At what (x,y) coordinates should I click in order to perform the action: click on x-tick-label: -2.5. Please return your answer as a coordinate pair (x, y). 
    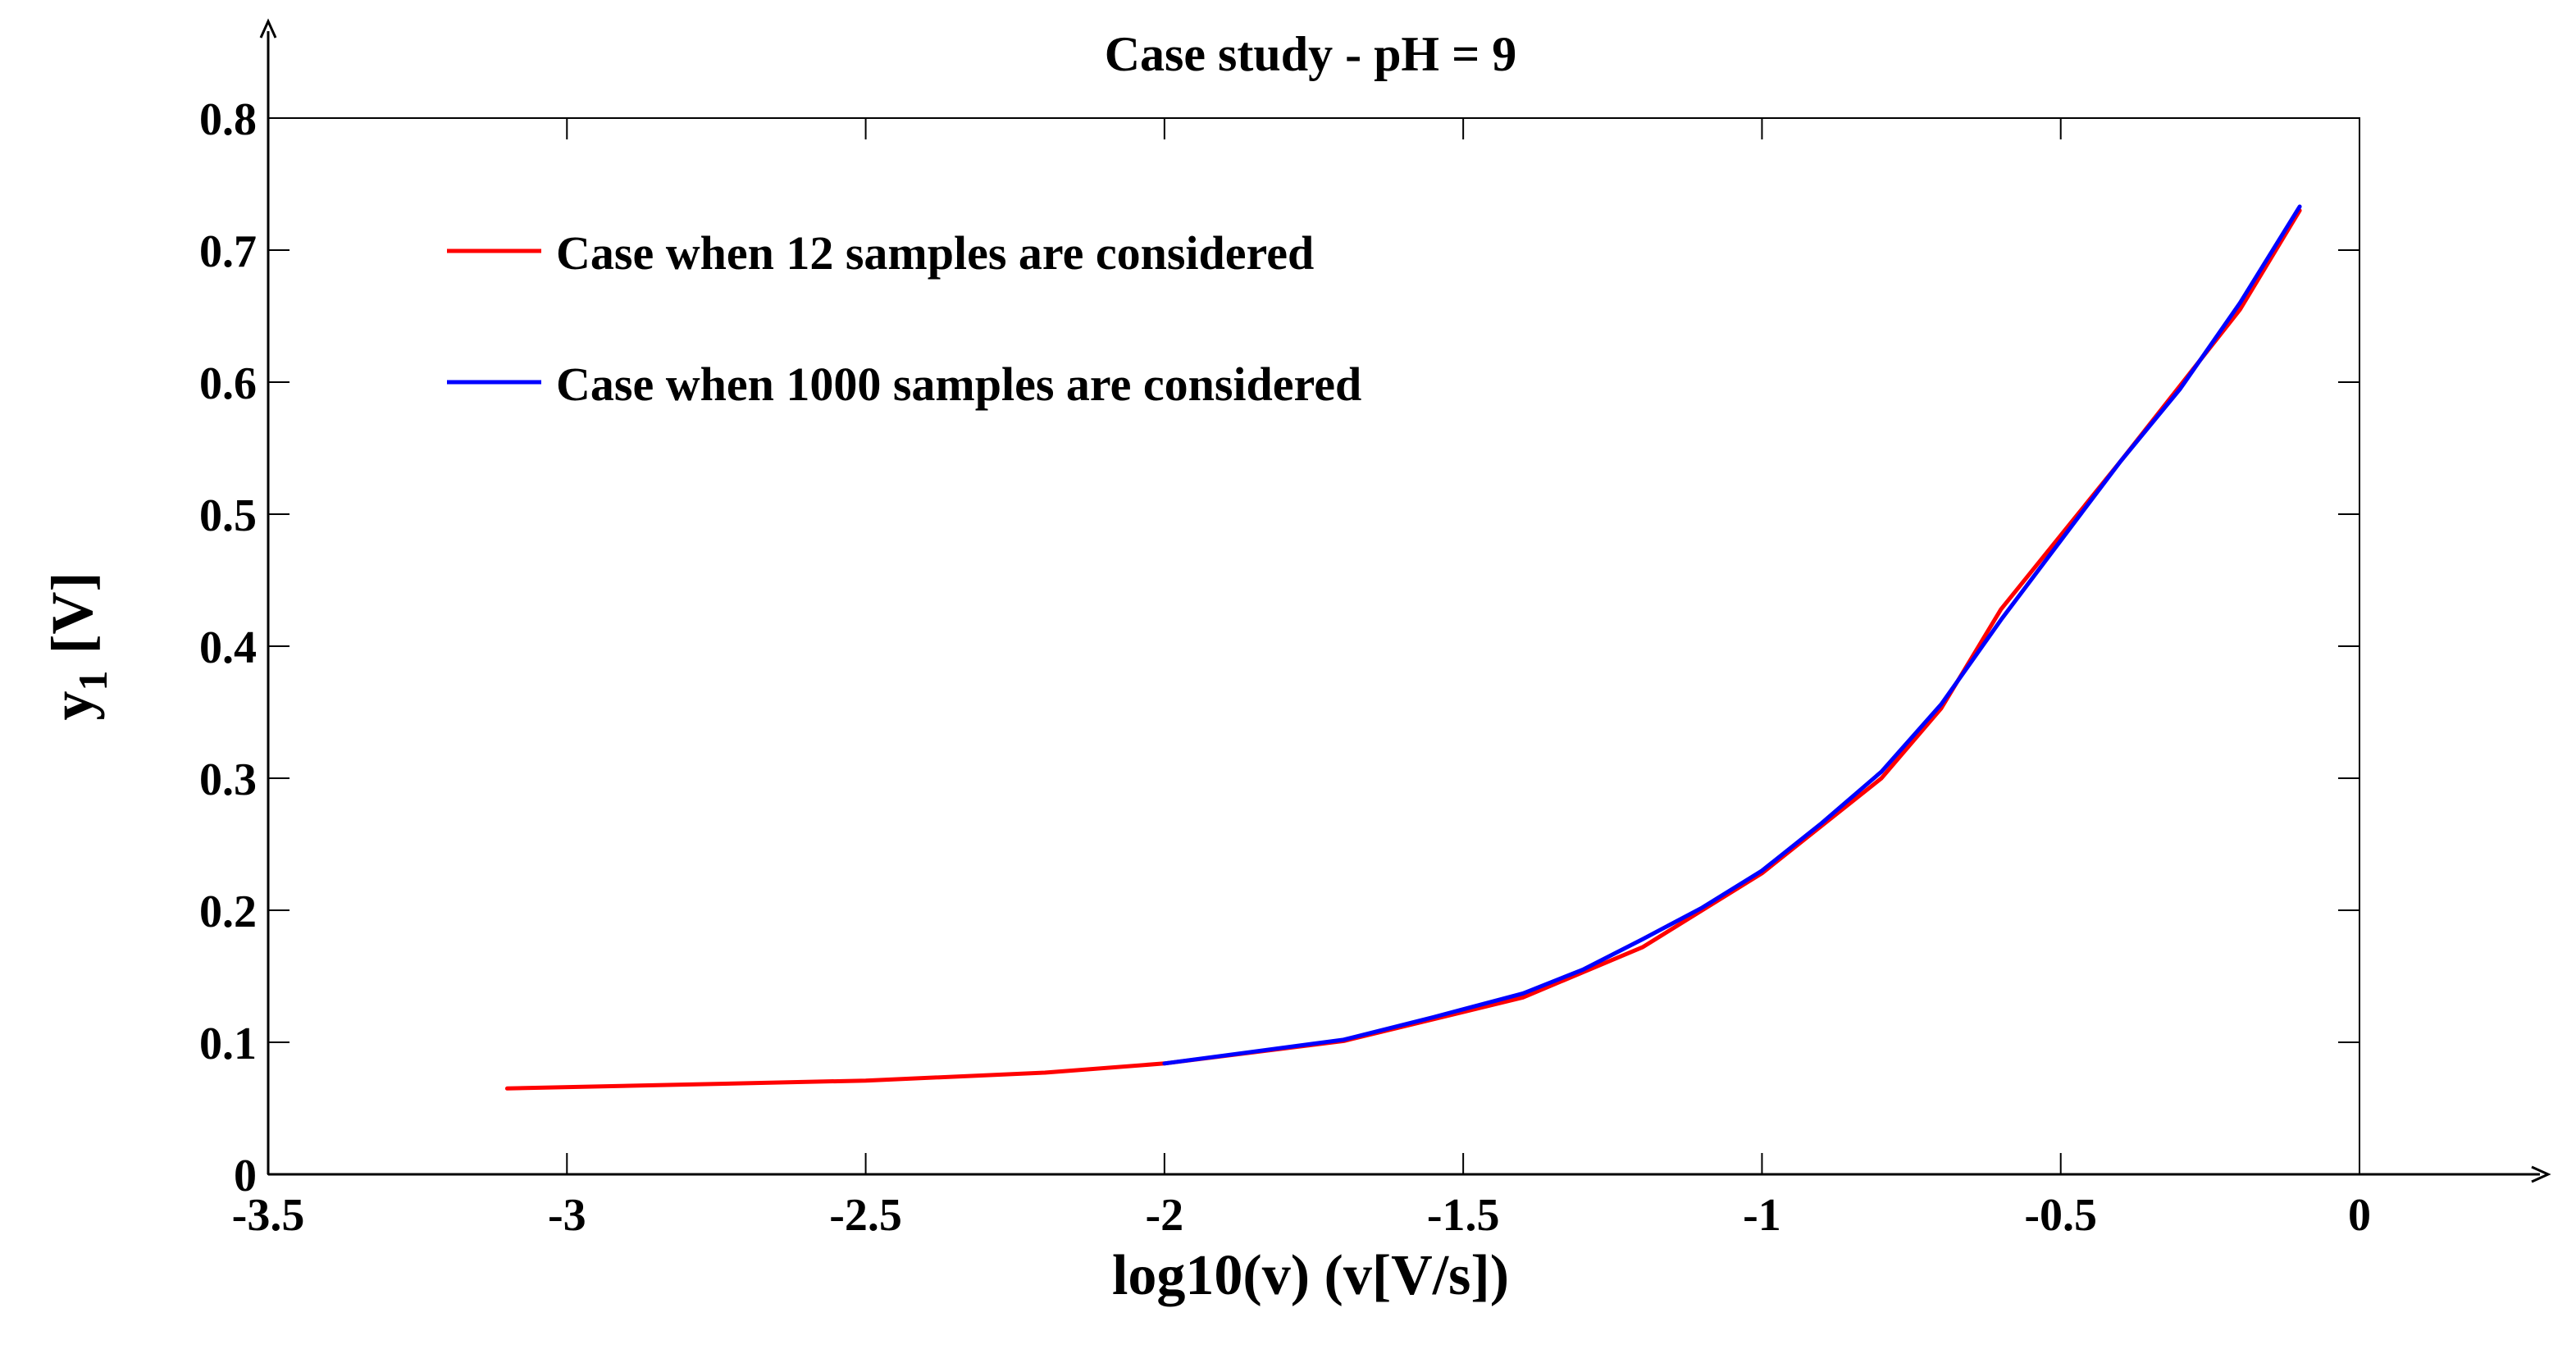
    Looking at the image, I should click on (865, 1216).